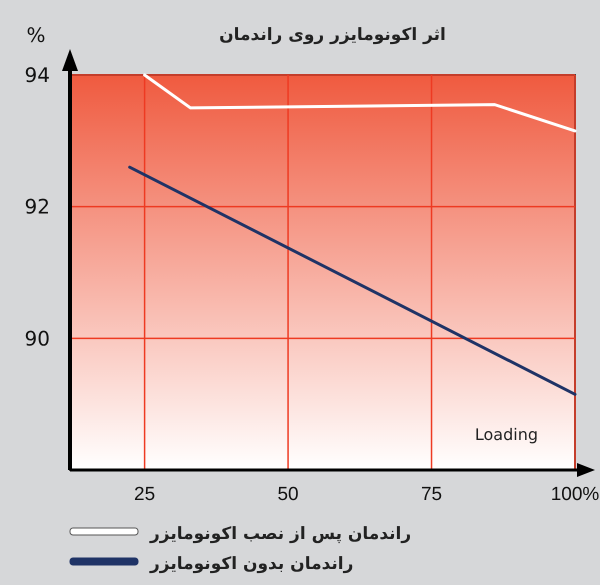 Image resolution: width=600 pixels, height=585 pixels. What do you see at coordinates (37, 338) in the screenshot?
I see `y-tick-label: 90` at bounding box center [37, 338].